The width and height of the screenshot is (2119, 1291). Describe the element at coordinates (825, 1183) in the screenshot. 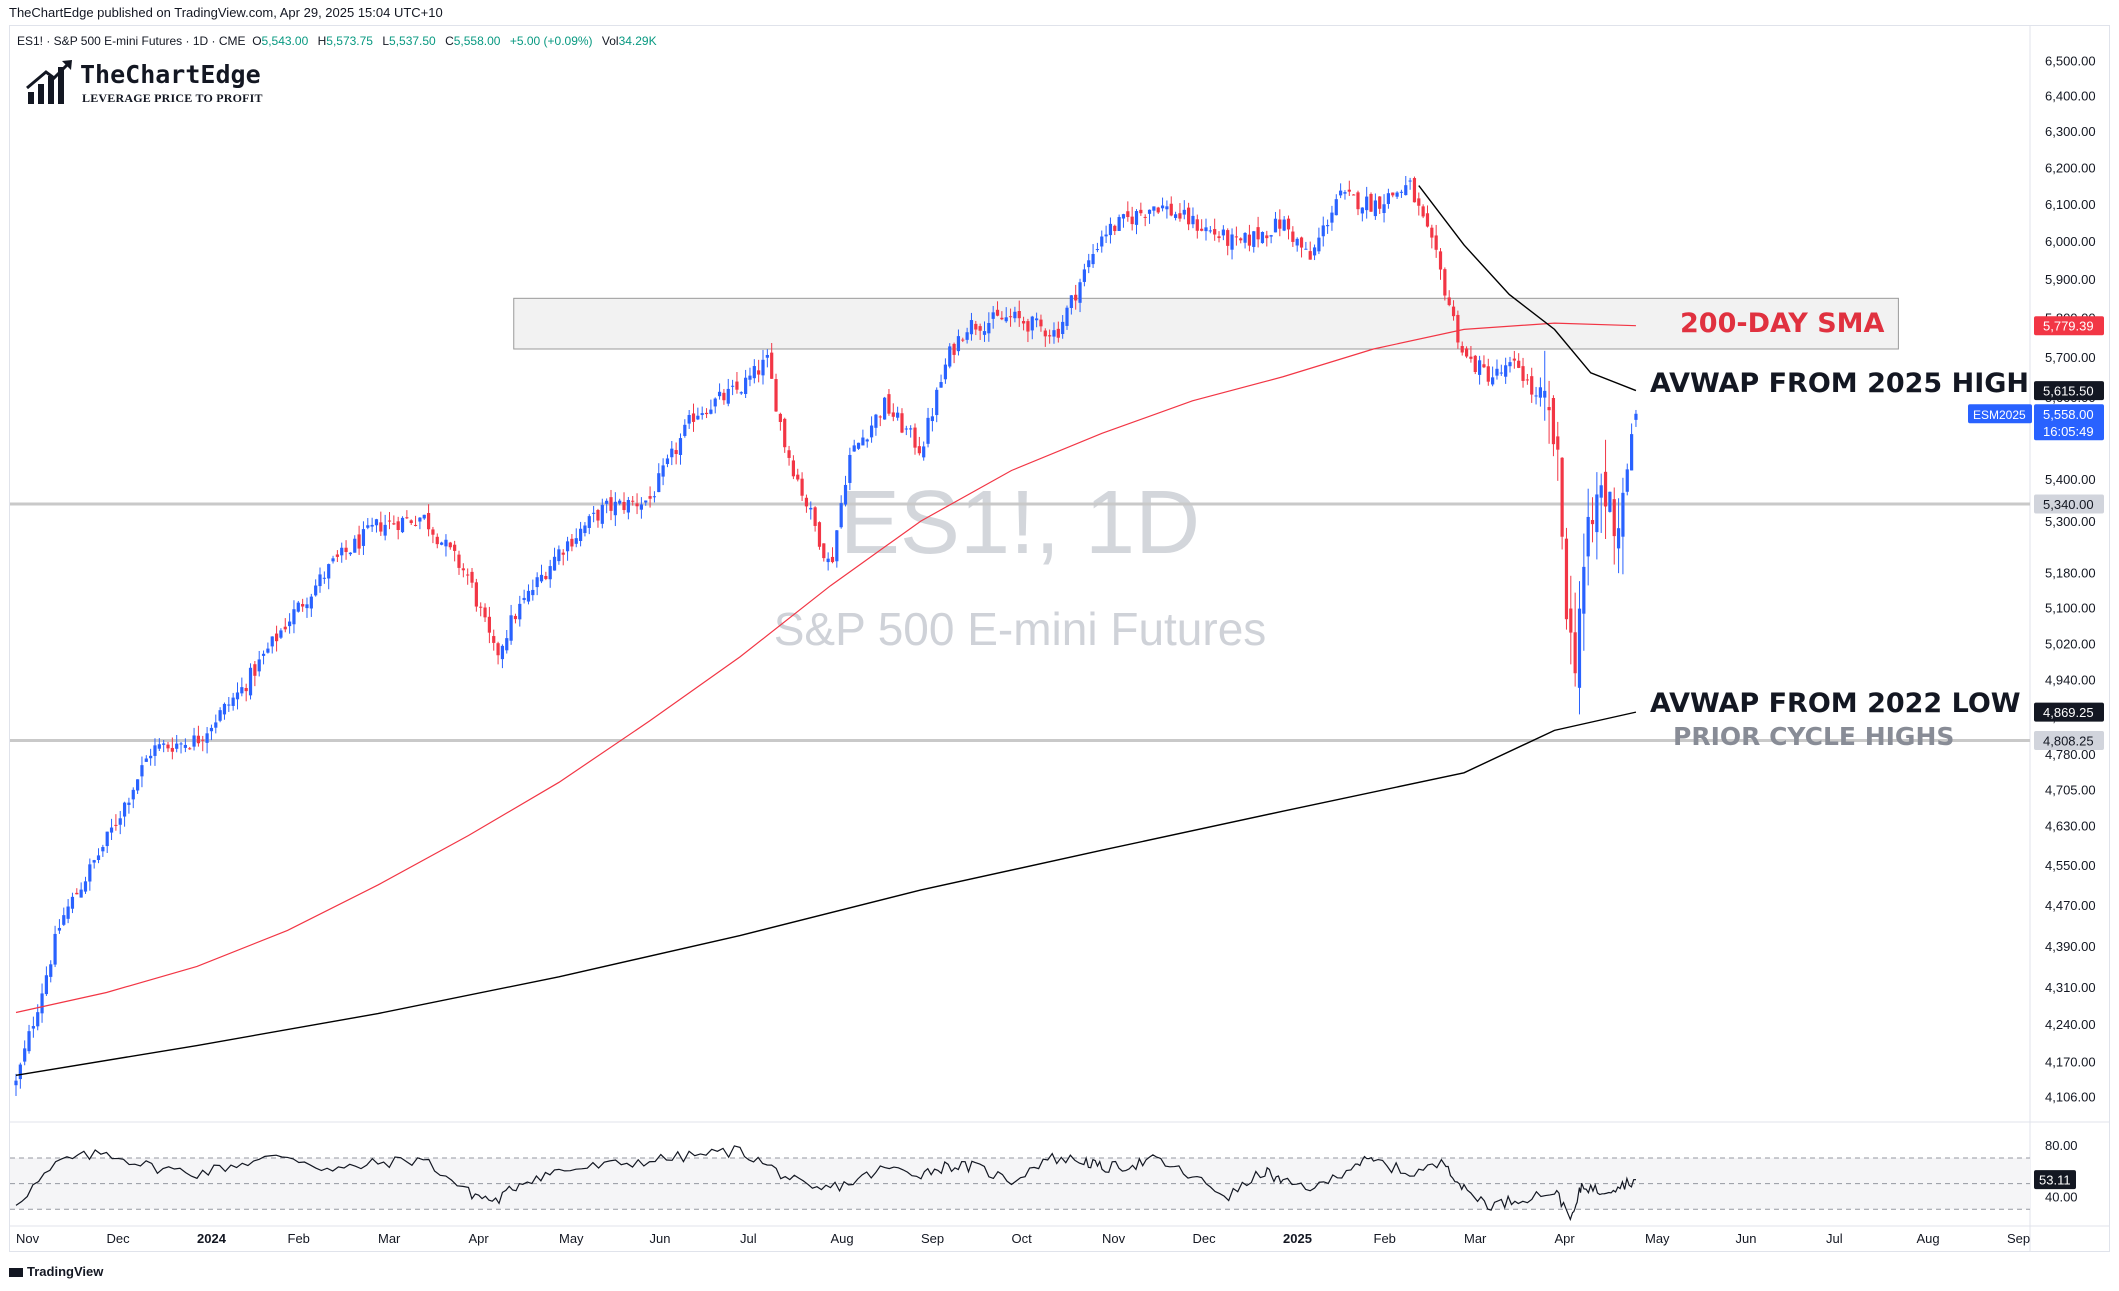

I see `rsi-line` at that location.